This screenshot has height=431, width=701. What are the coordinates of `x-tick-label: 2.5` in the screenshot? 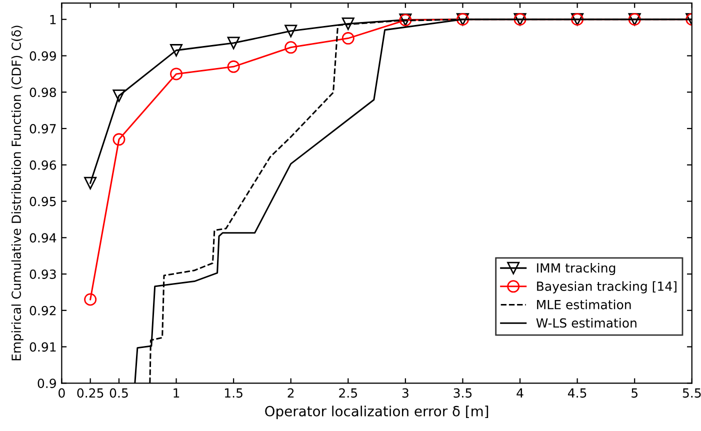 It's located at (348, 393).